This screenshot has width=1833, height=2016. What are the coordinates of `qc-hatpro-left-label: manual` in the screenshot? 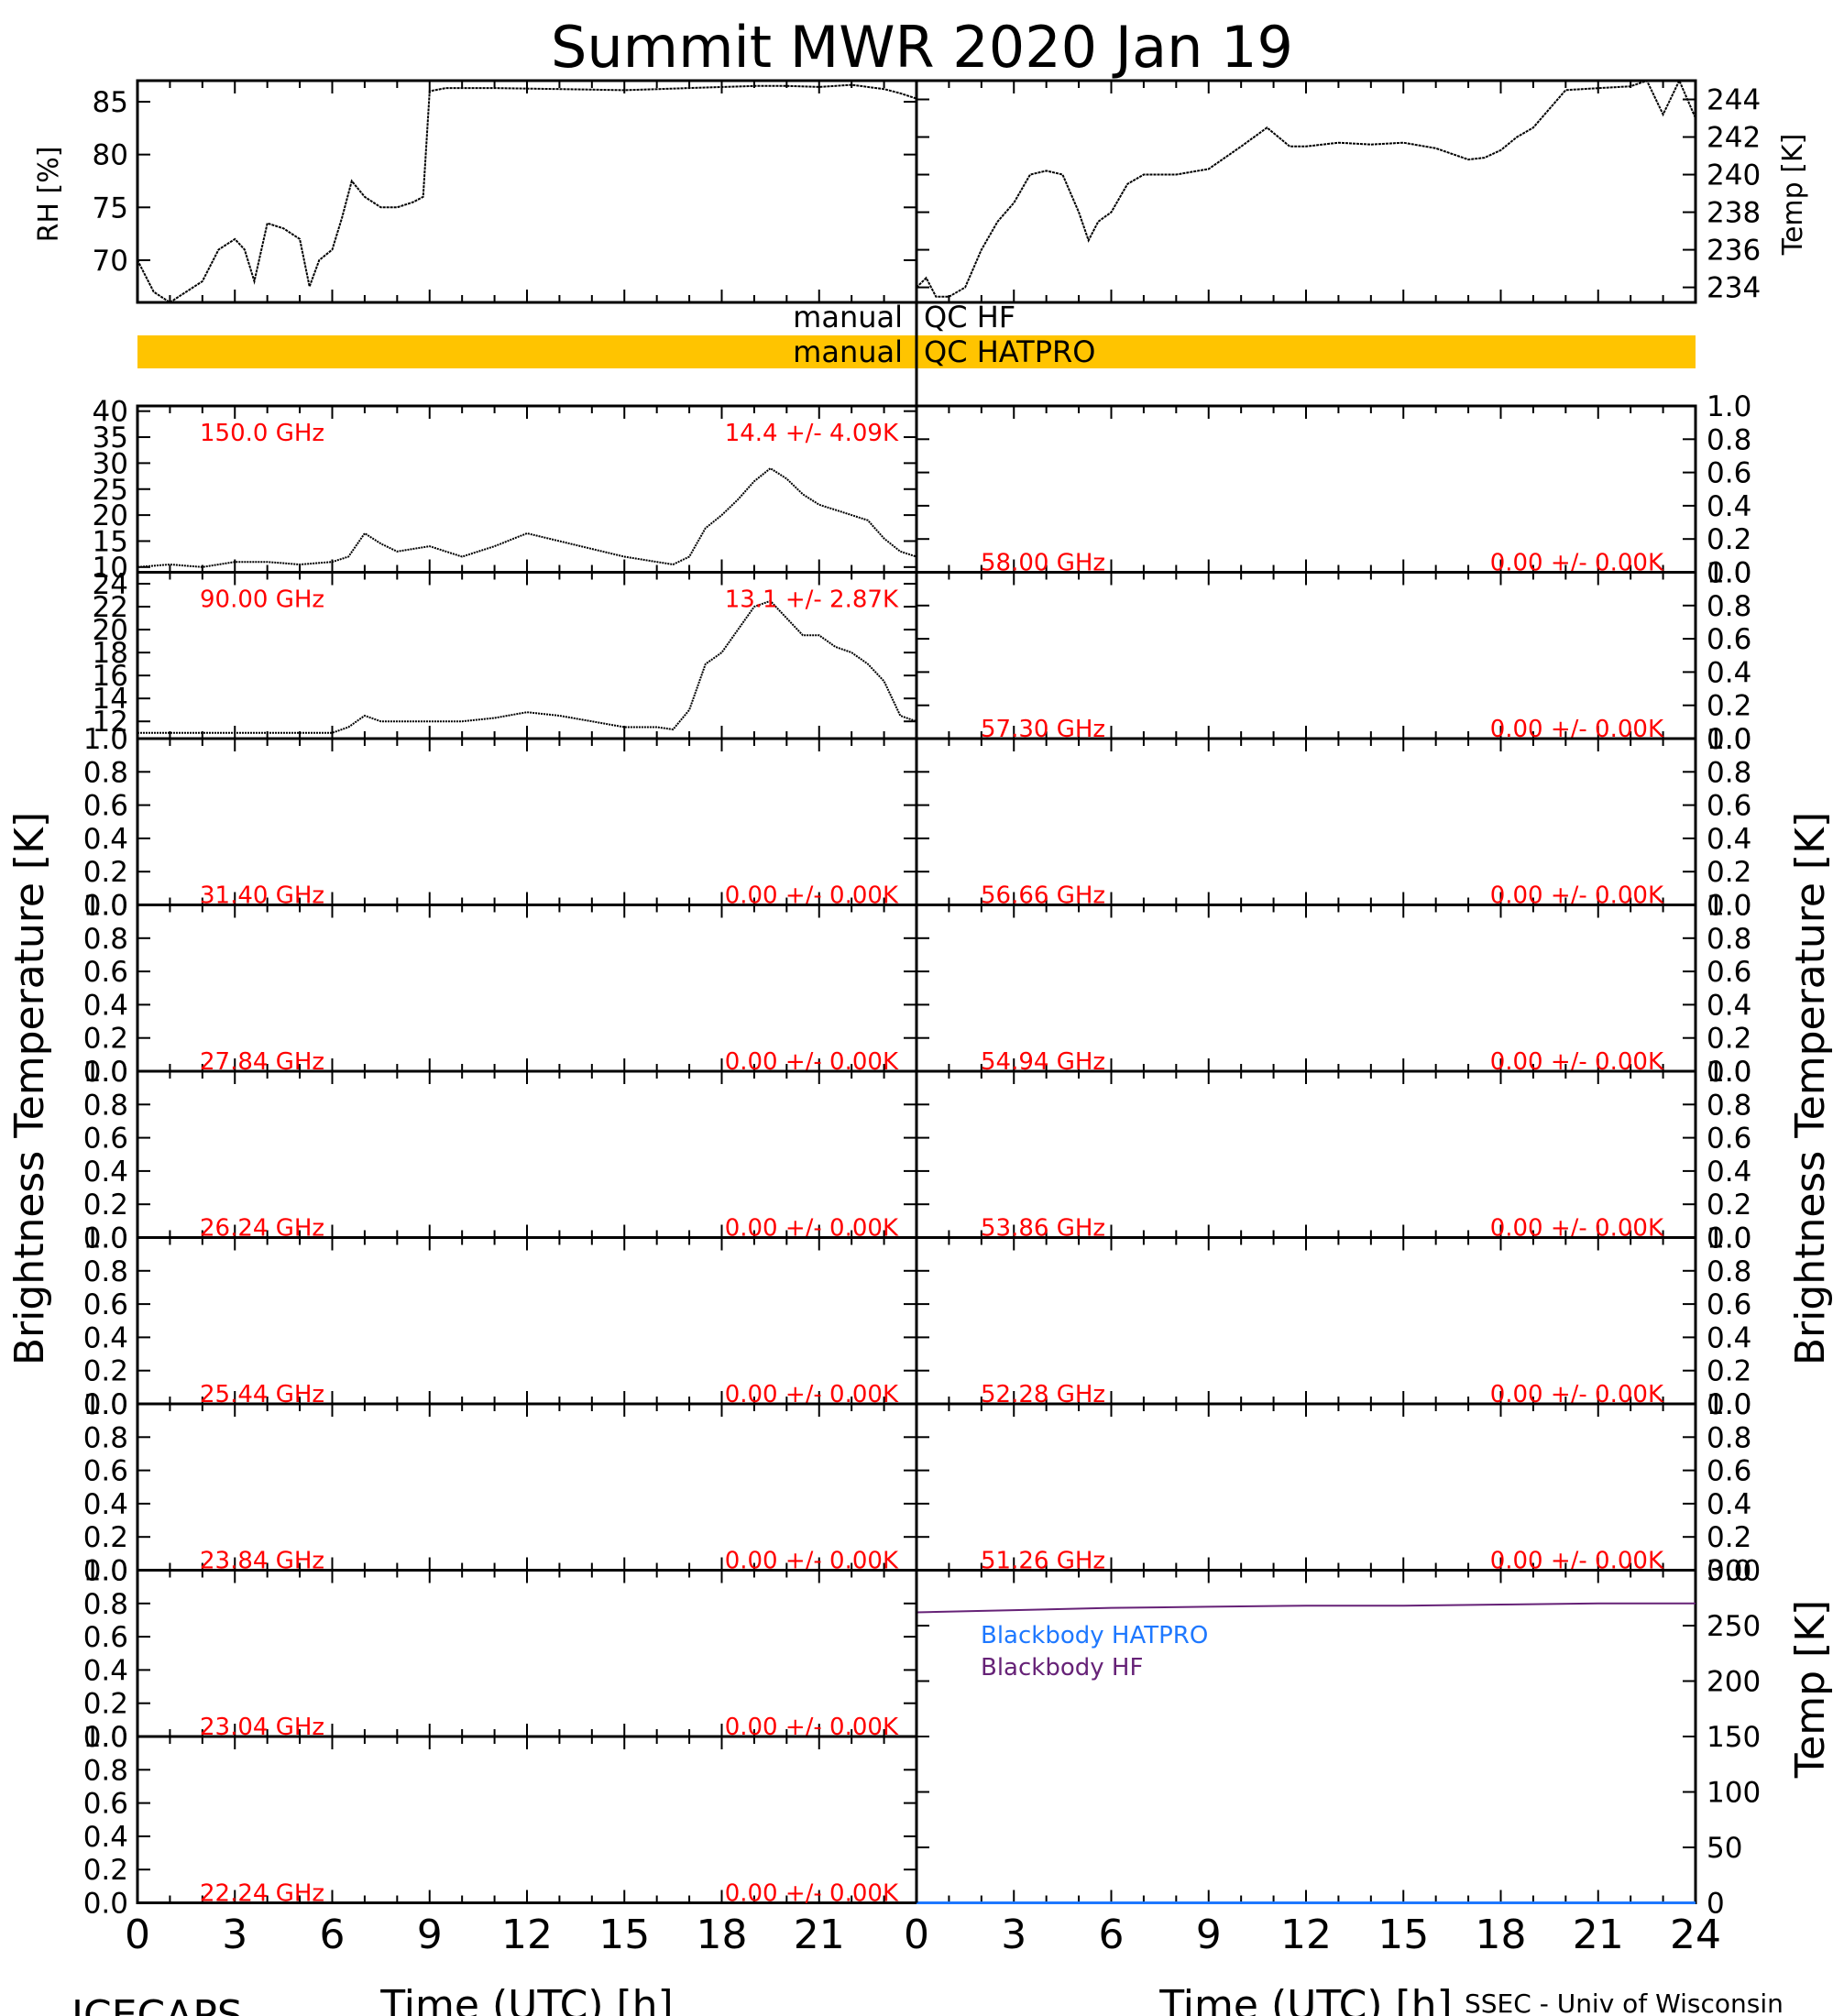 It's located at (848, 351).